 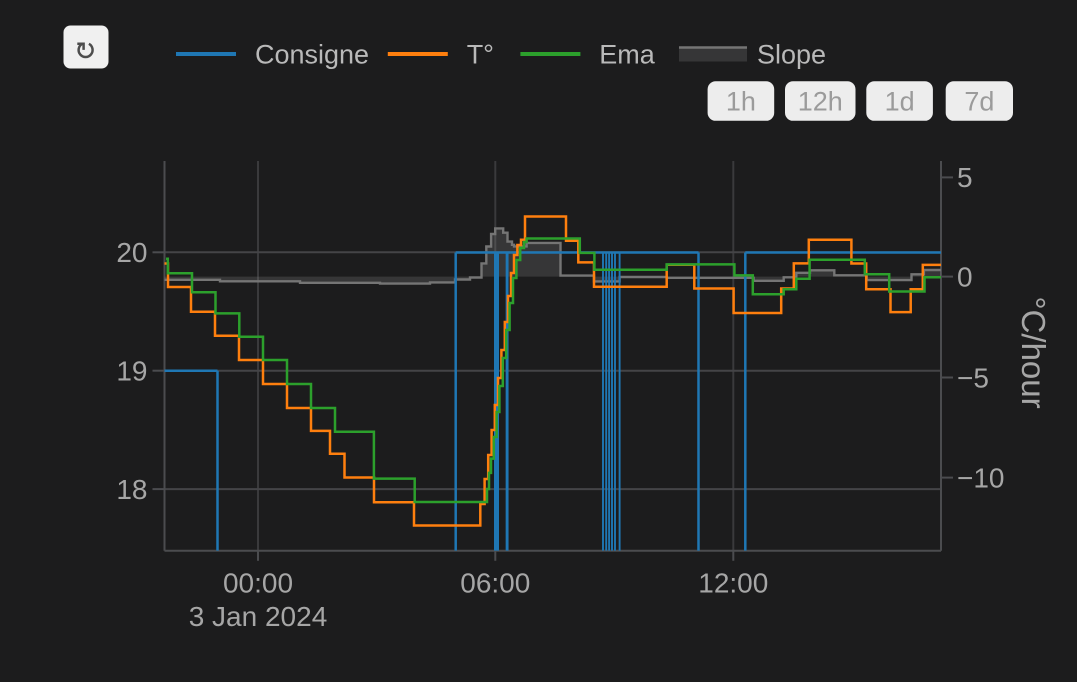 I want to click on svg-text: −5, so click(x=973, y=377).